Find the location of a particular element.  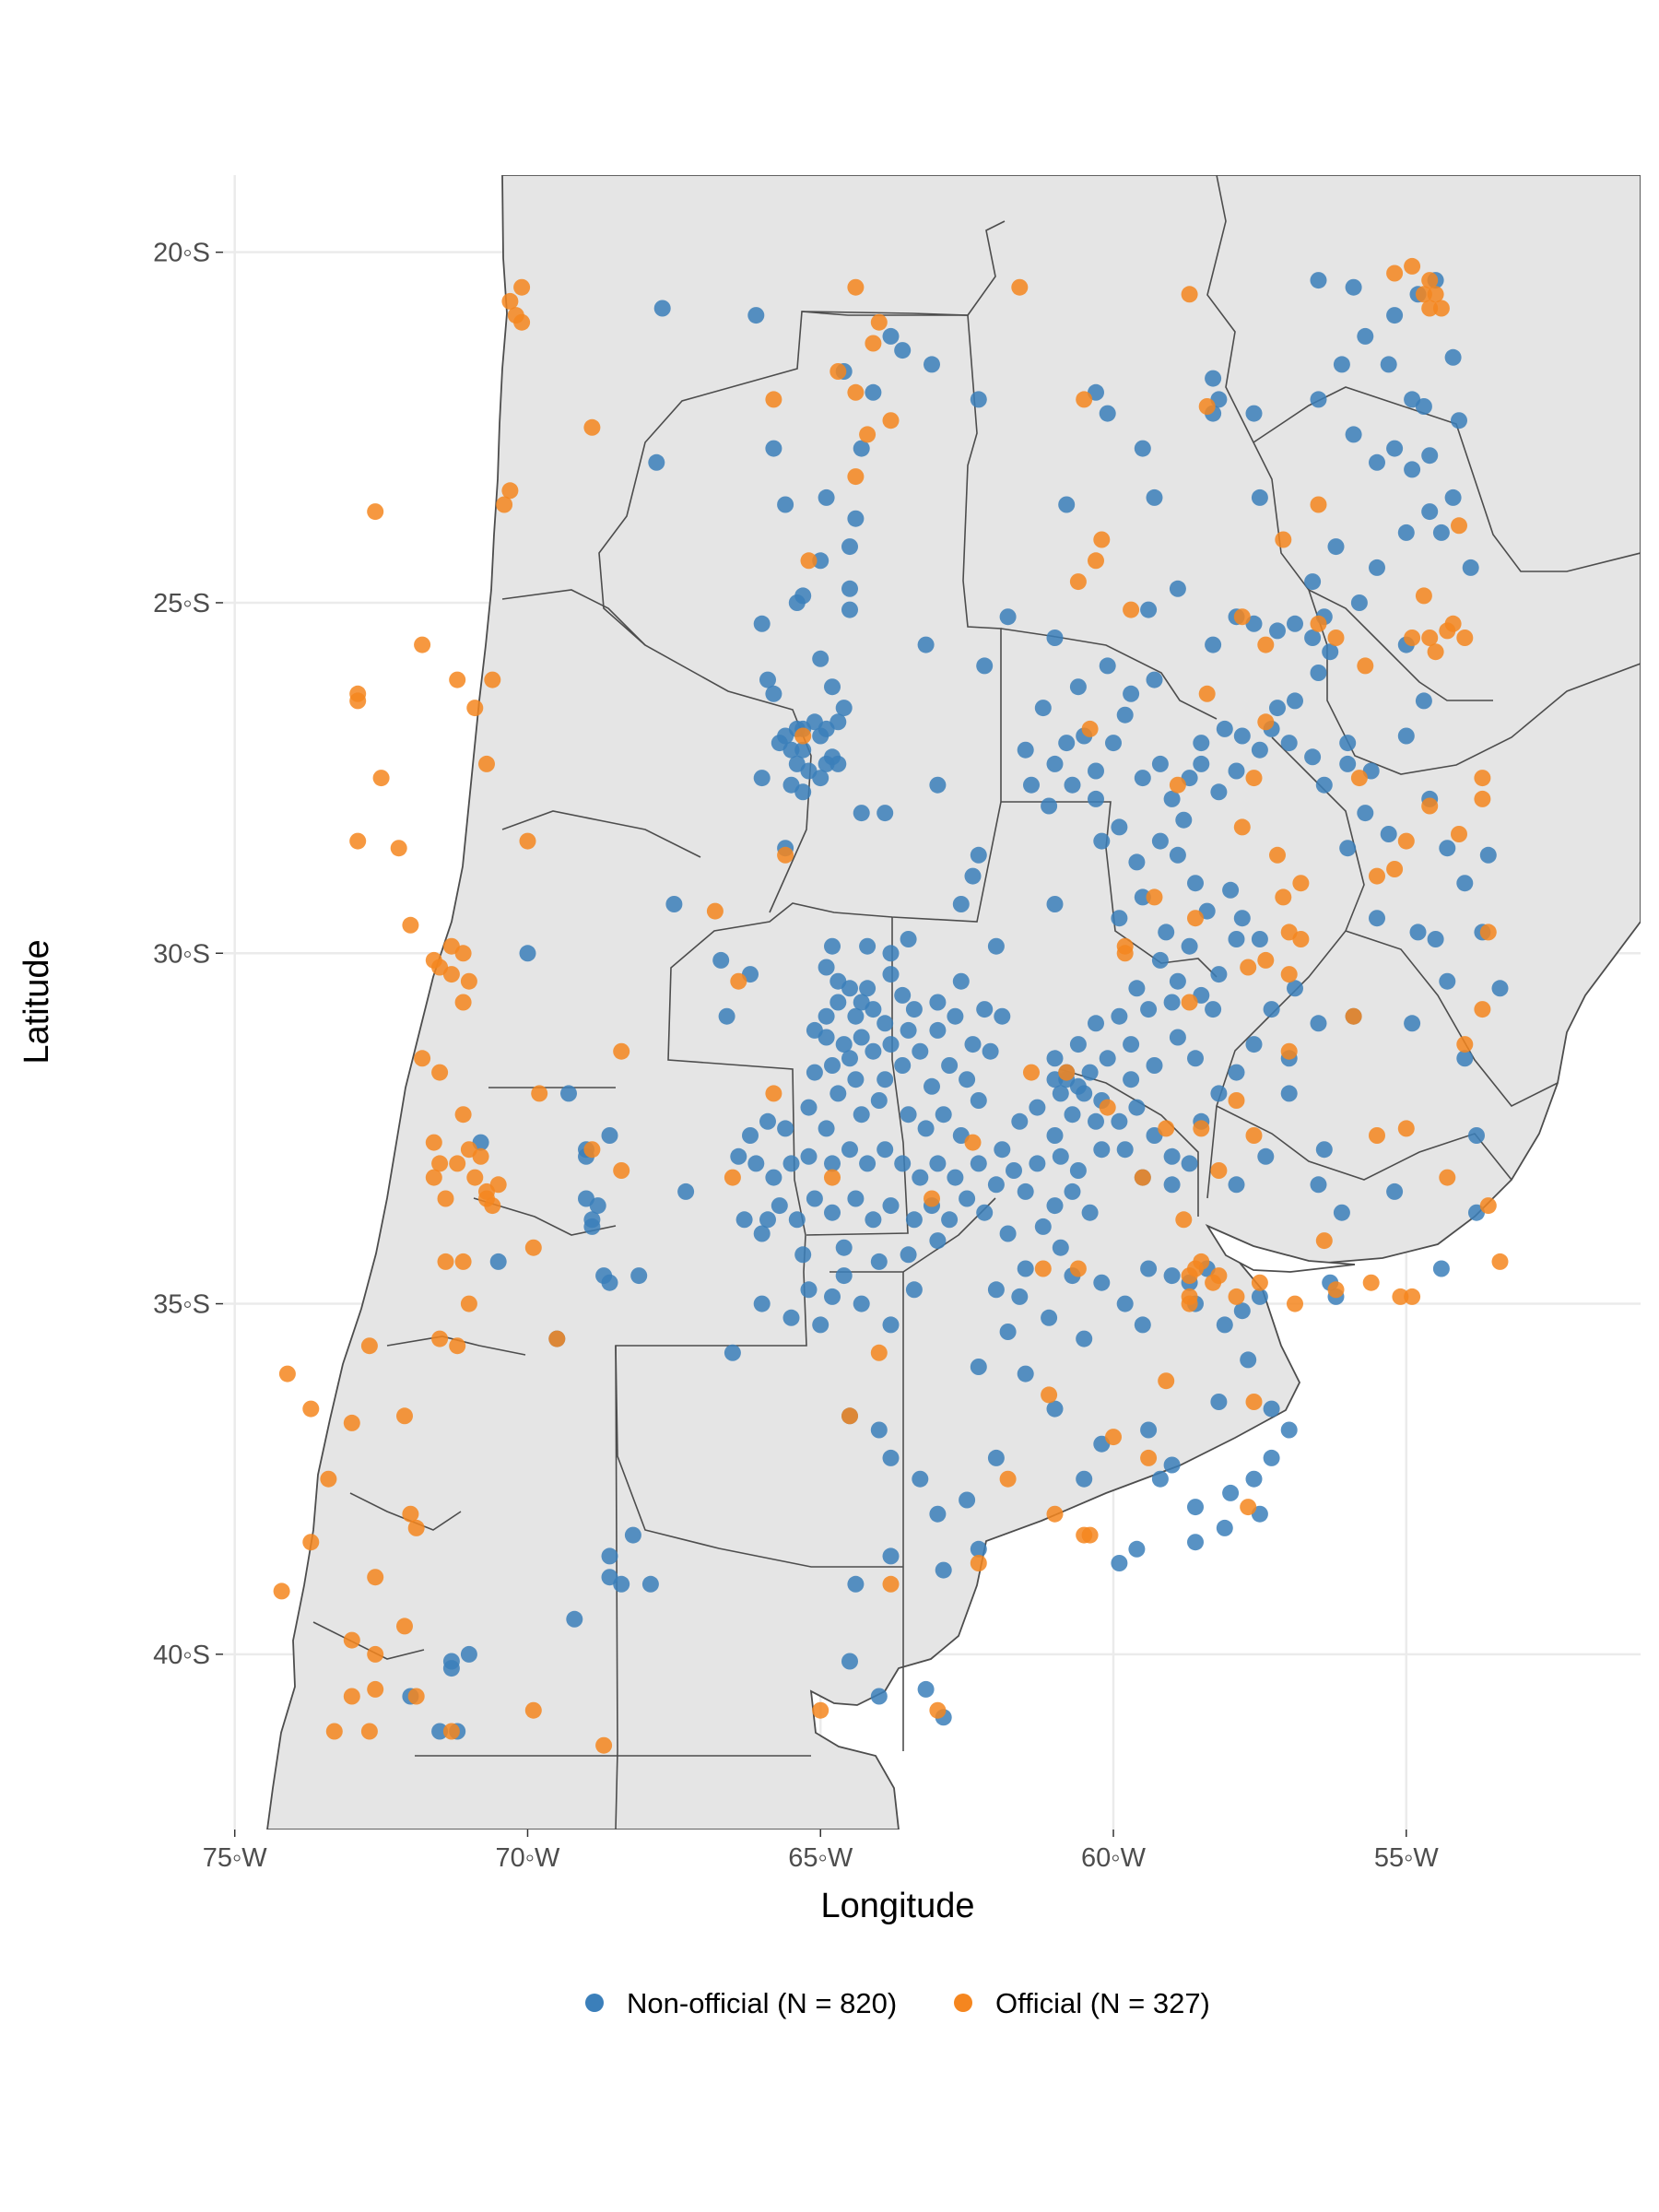

x-tick-label: 75◦W is located at coordinates (235, 1858).